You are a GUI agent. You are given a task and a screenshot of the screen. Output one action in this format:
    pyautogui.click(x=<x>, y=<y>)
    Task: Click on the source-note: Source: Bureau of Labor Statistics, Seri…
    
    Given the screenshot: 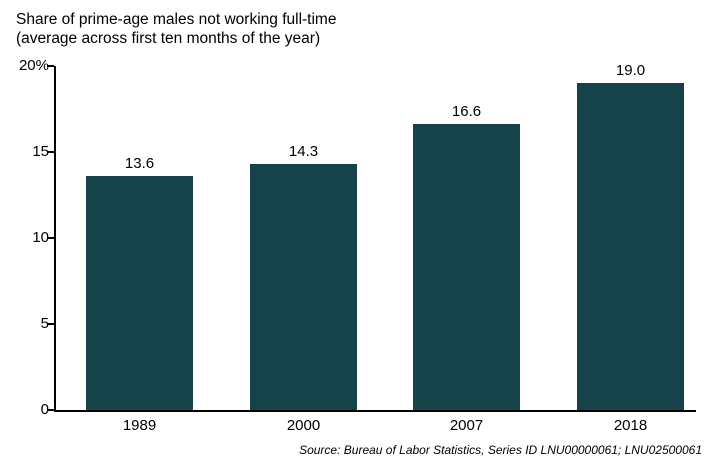 What is the action you would take?
    pyautogui.click(x=500, y=450)
    